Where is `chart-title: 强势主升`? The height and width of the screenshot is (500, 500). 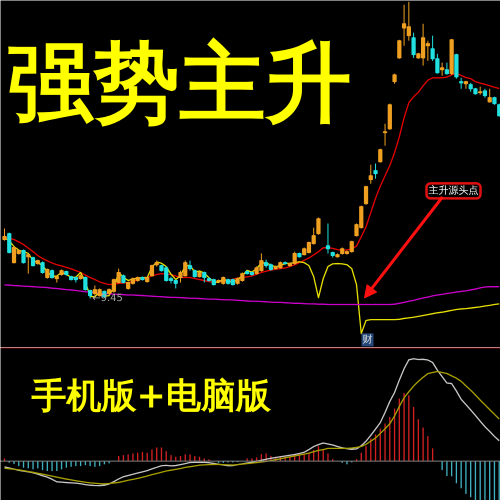 chart-title: 强势主升 is located at coordinates (180, 83).